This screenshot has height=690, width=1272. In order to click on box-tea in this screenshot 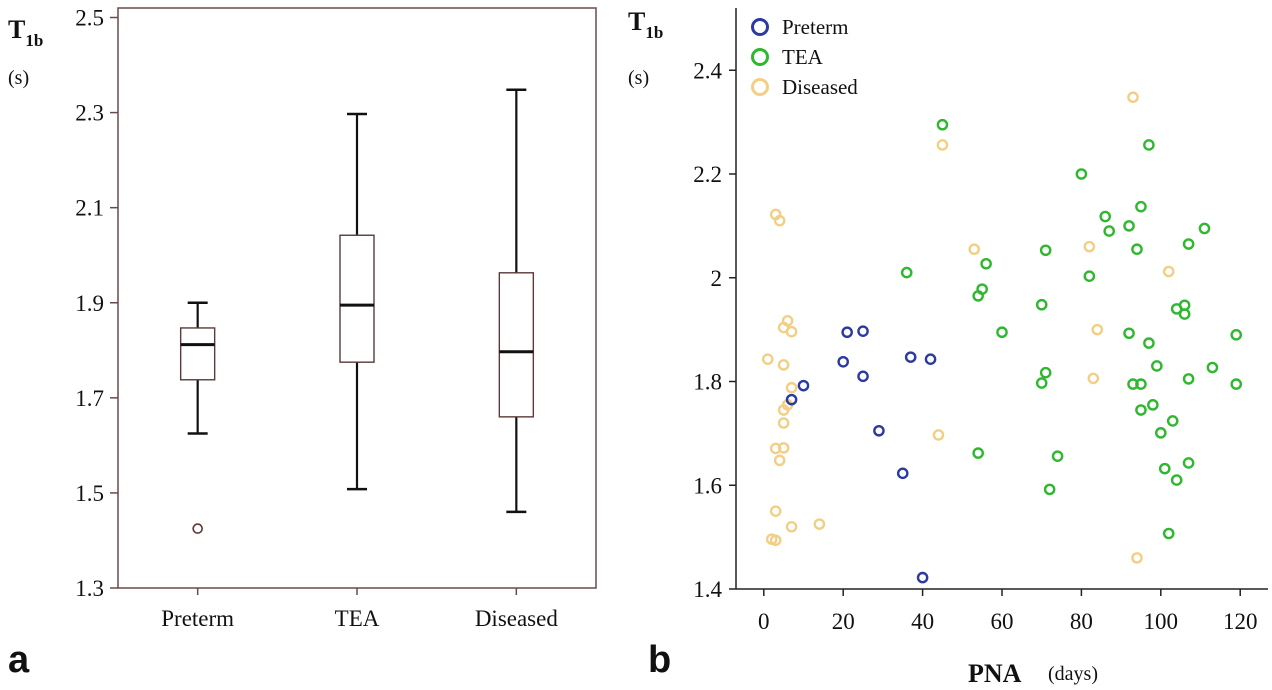, I will do `click(357, 301)`.